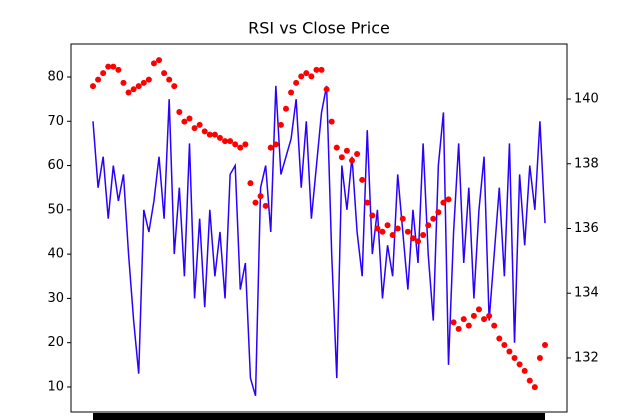 Image resolution: width=622 pixels, height=420 pixels. I want to click on y-tick-label: 70, so click(55, 121).